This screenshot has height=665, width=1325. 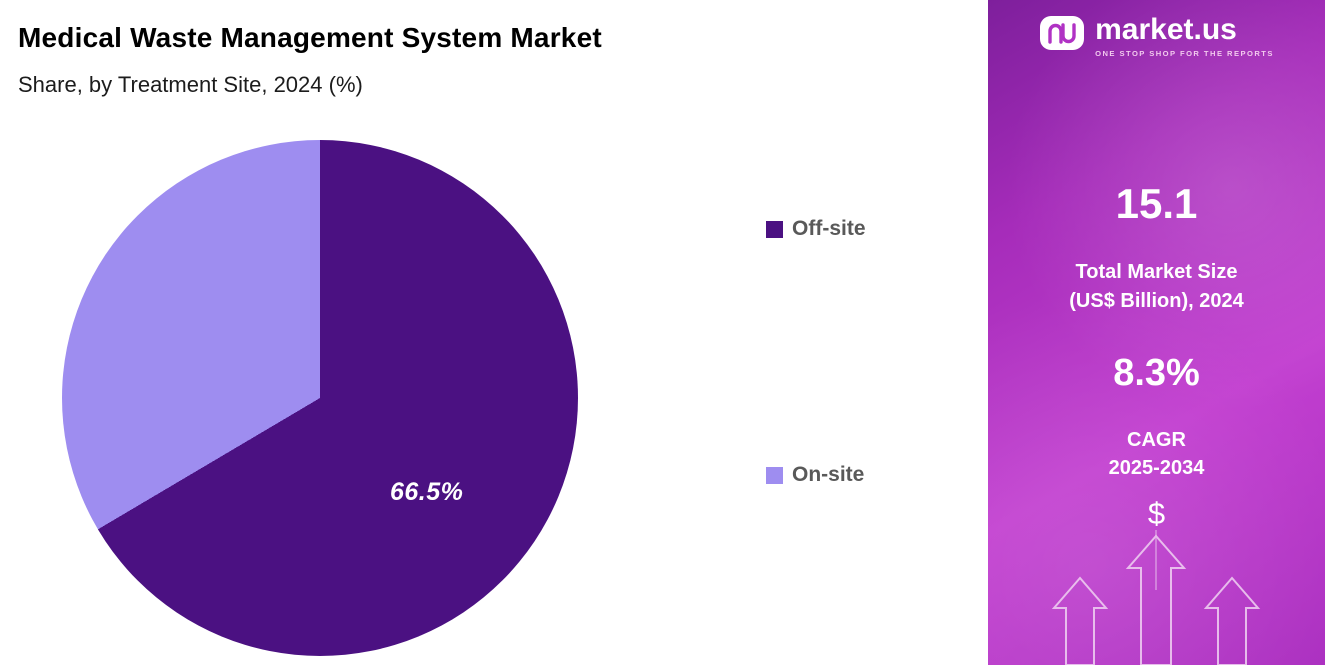 What do you see at coordinates (1156, 597) in the screenshot?
I see `growth-arrows-icon` at bounding box center [1156, 597].